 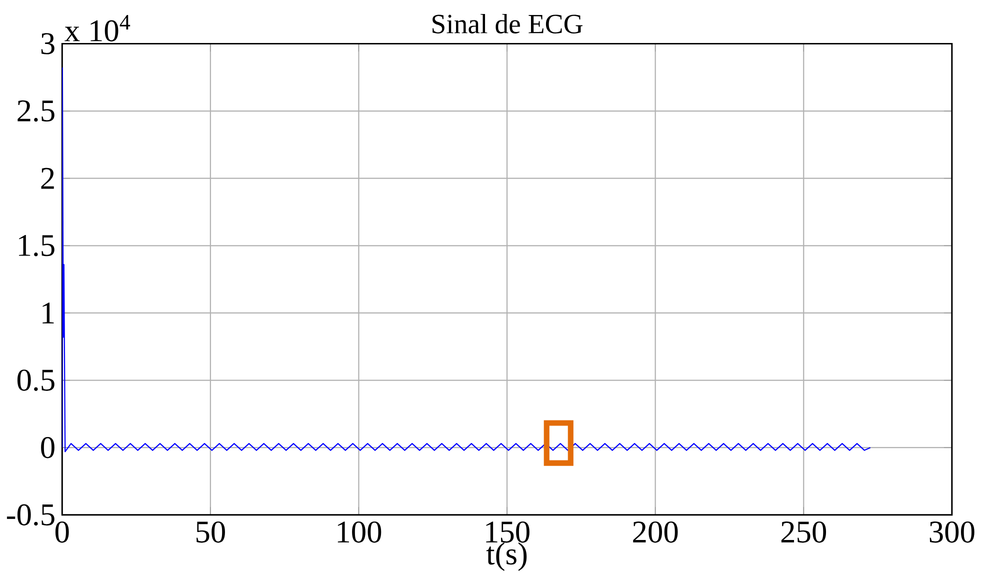 What do you see at coordinates (48, 313) in the screenshot?
I see `y-tick-label: 1` at bounding box center [48, 313].